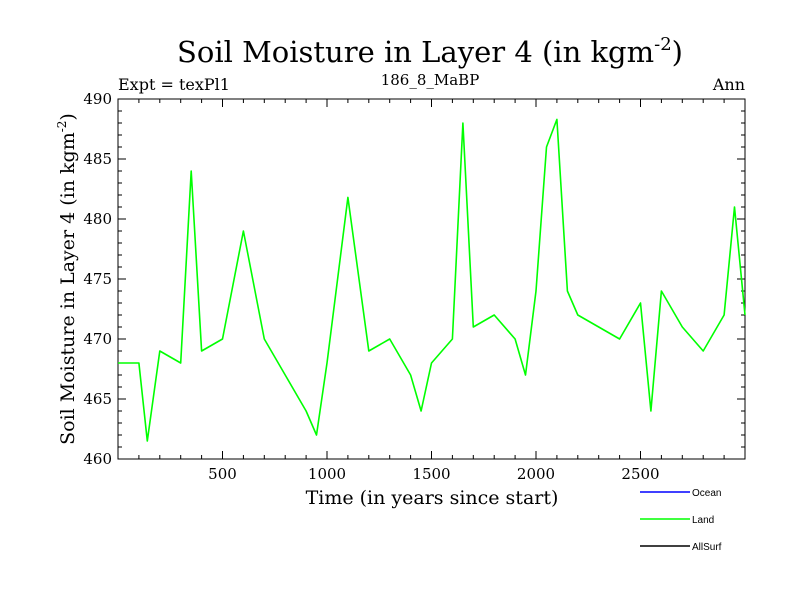 The height and width of the screenshot is (600, 800). What do you see at coordinates (97, 279) in the screenshot?
I see `y-tick-label: 475` at bounding box center [97, 279].